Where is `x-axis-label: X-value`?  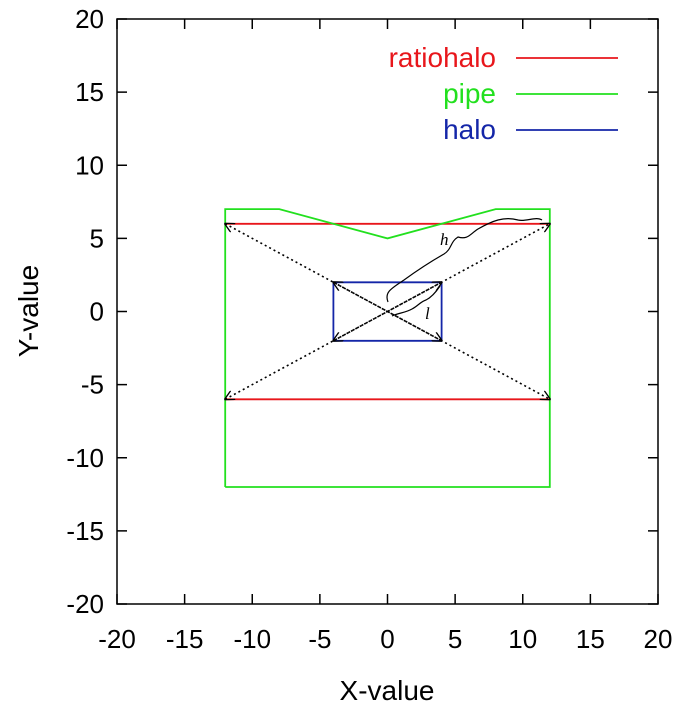 x-axis-label: X-value is located at coordinates (387, 690).